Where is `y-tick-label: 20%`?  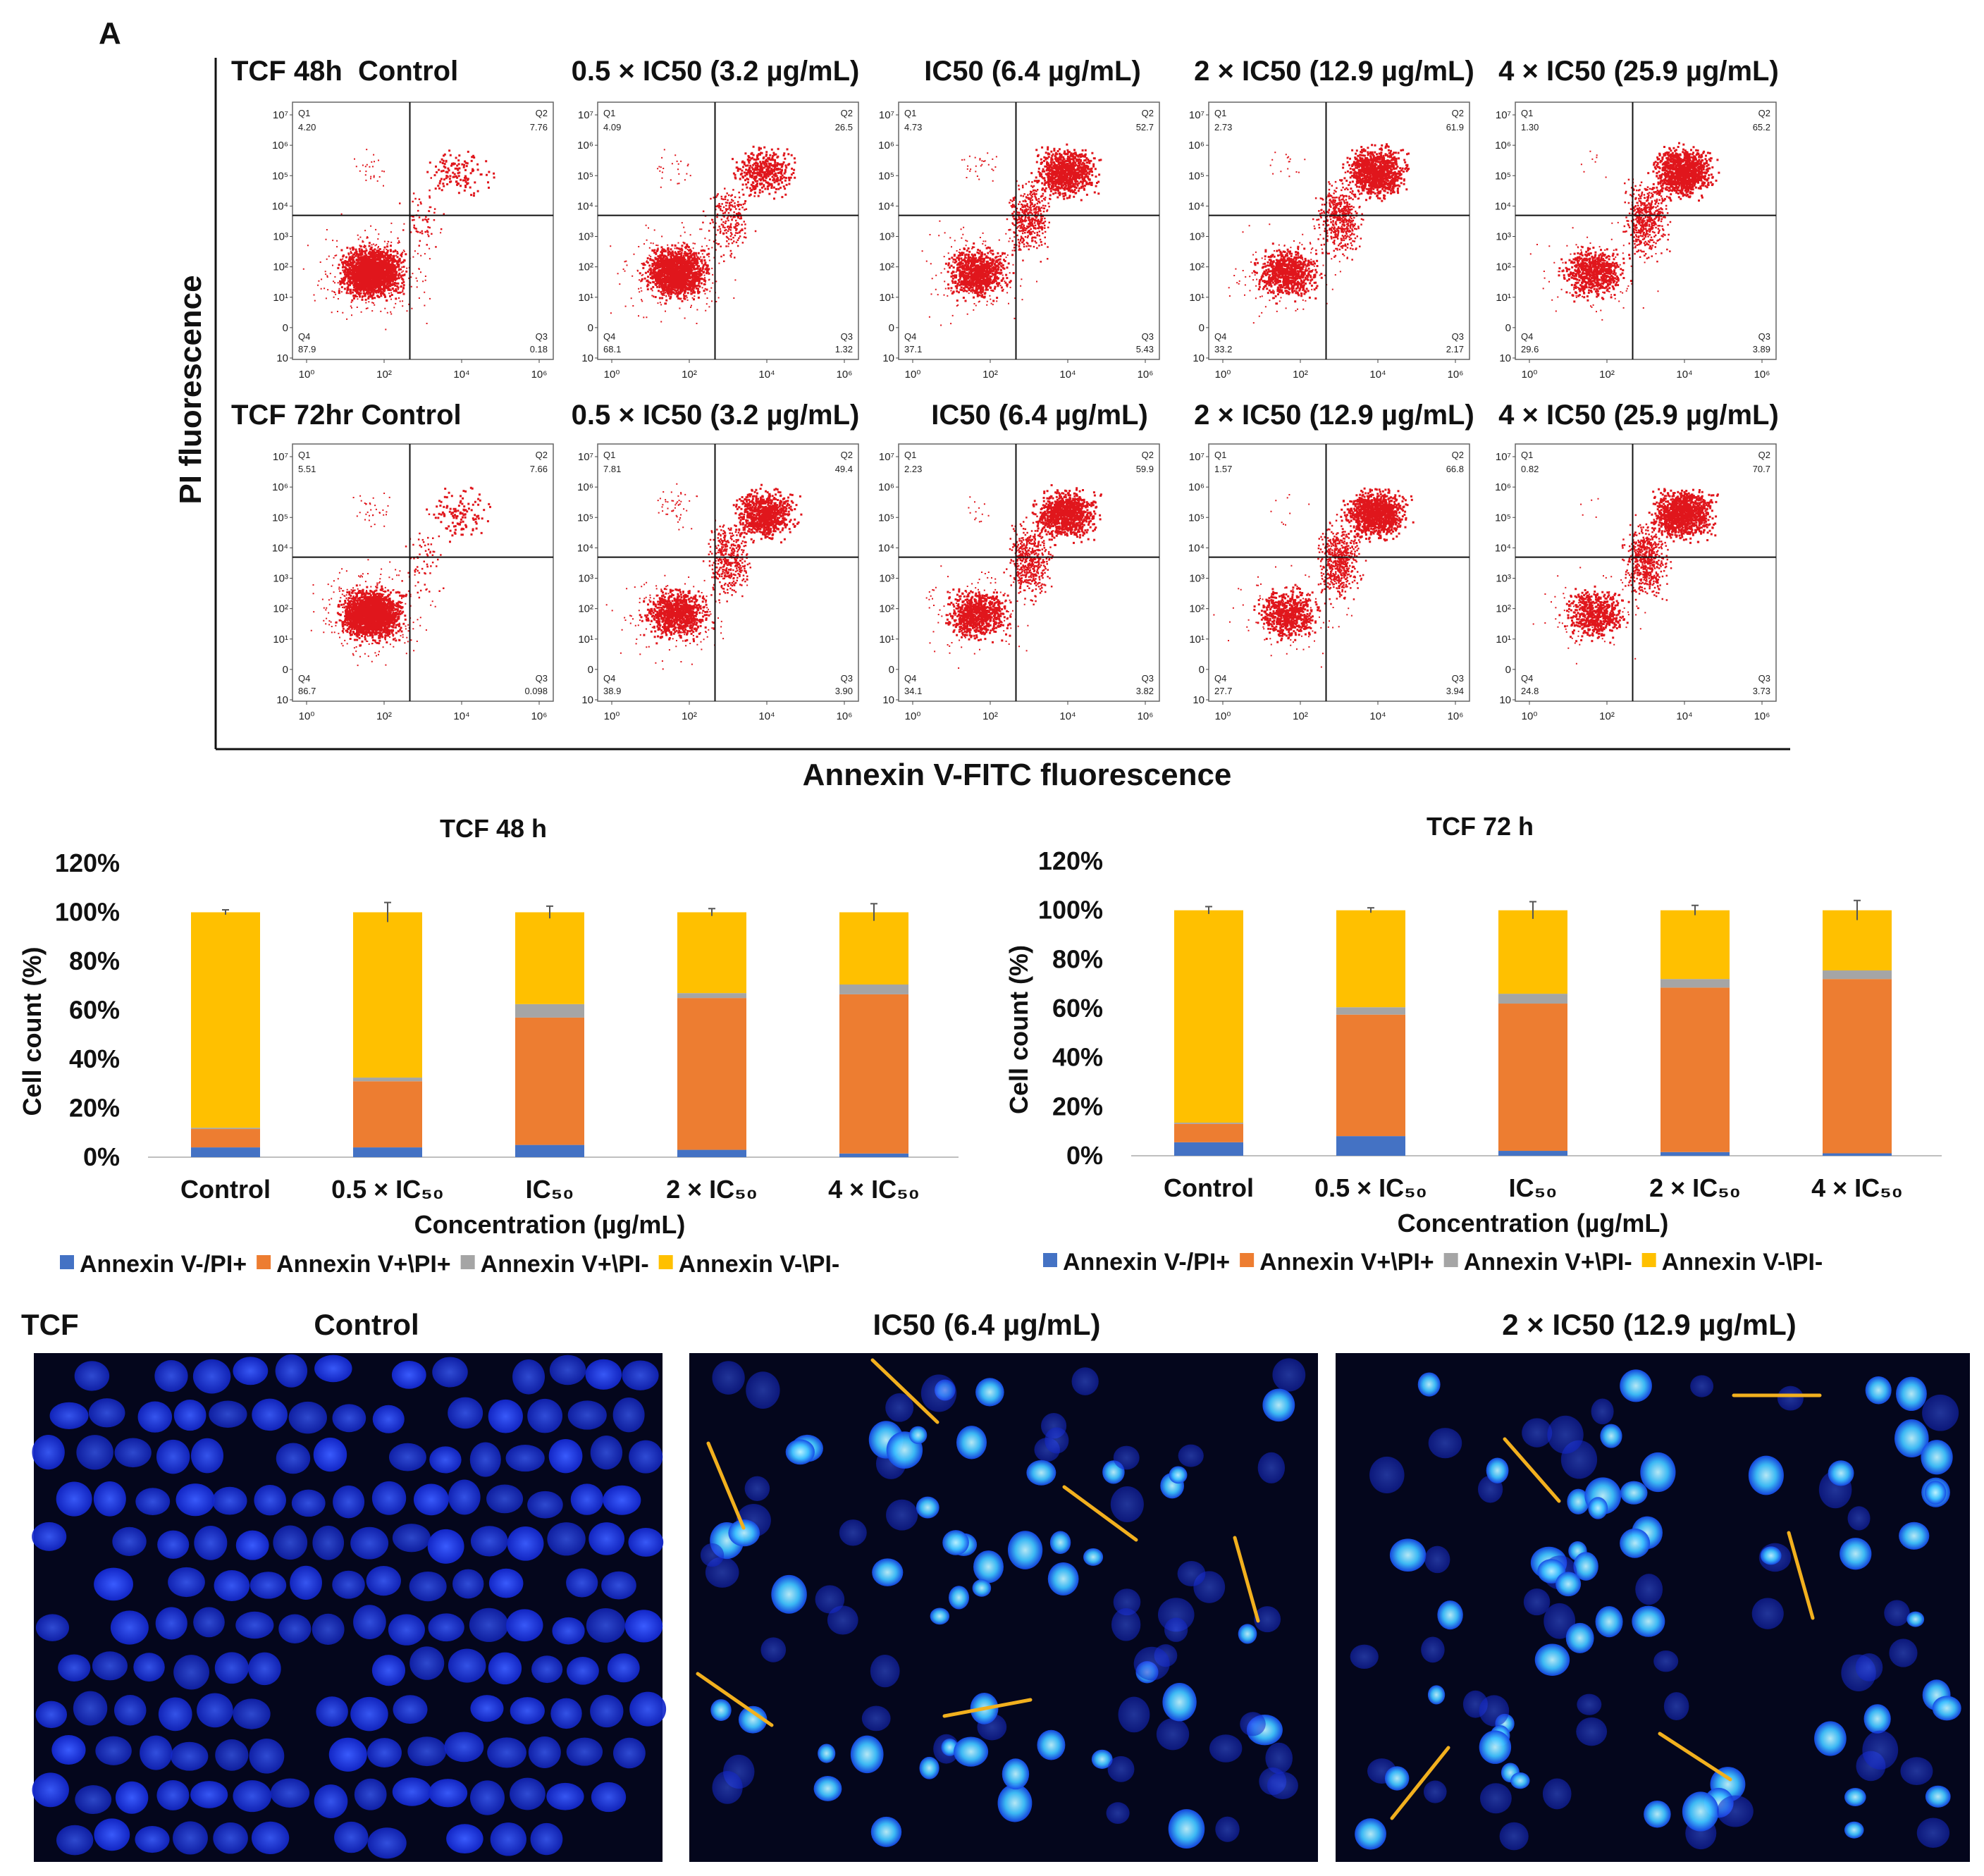 y-tick-label: 20% is located at coordinates (1077, 1106).